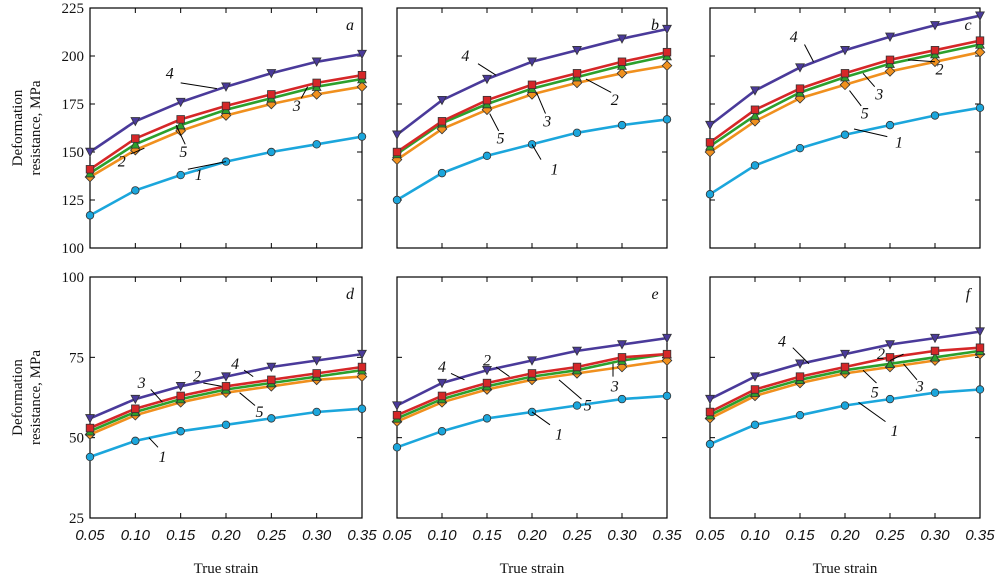 Image resolution: width=996 pixels, height=580 pixels. I want to click on curve-label-4: 4, so click(442, 367).